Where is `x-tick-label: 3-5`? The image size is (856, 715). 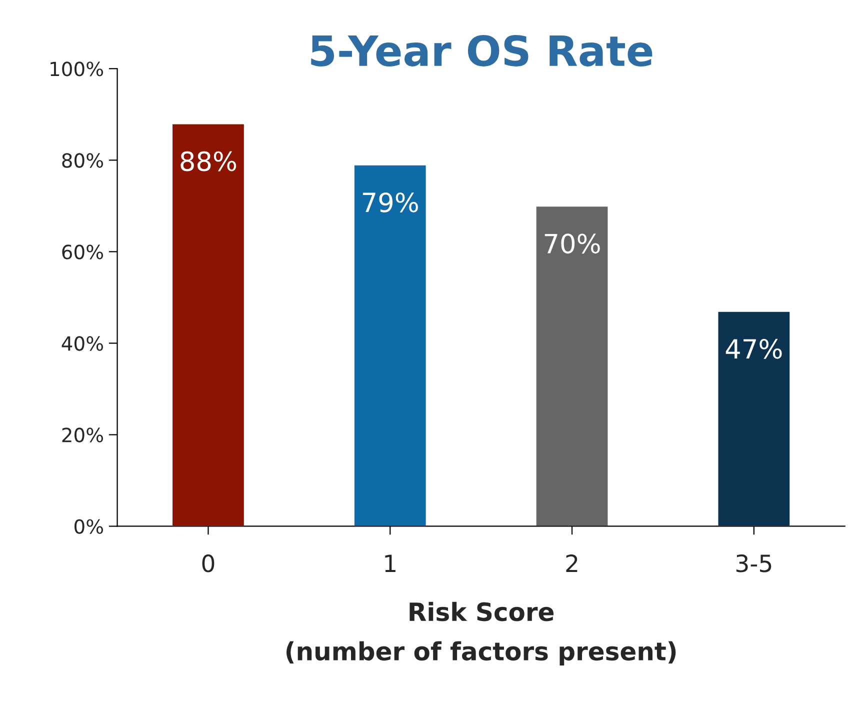 x-tick-label: 3-5 is located at coordinates (754, 563).